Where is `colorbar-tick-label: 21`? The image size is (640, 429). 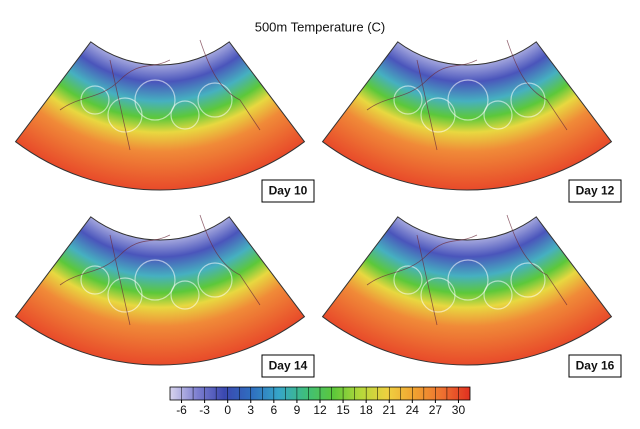 colorbar-tick-label: 21 is located at coordinates (390, 410).